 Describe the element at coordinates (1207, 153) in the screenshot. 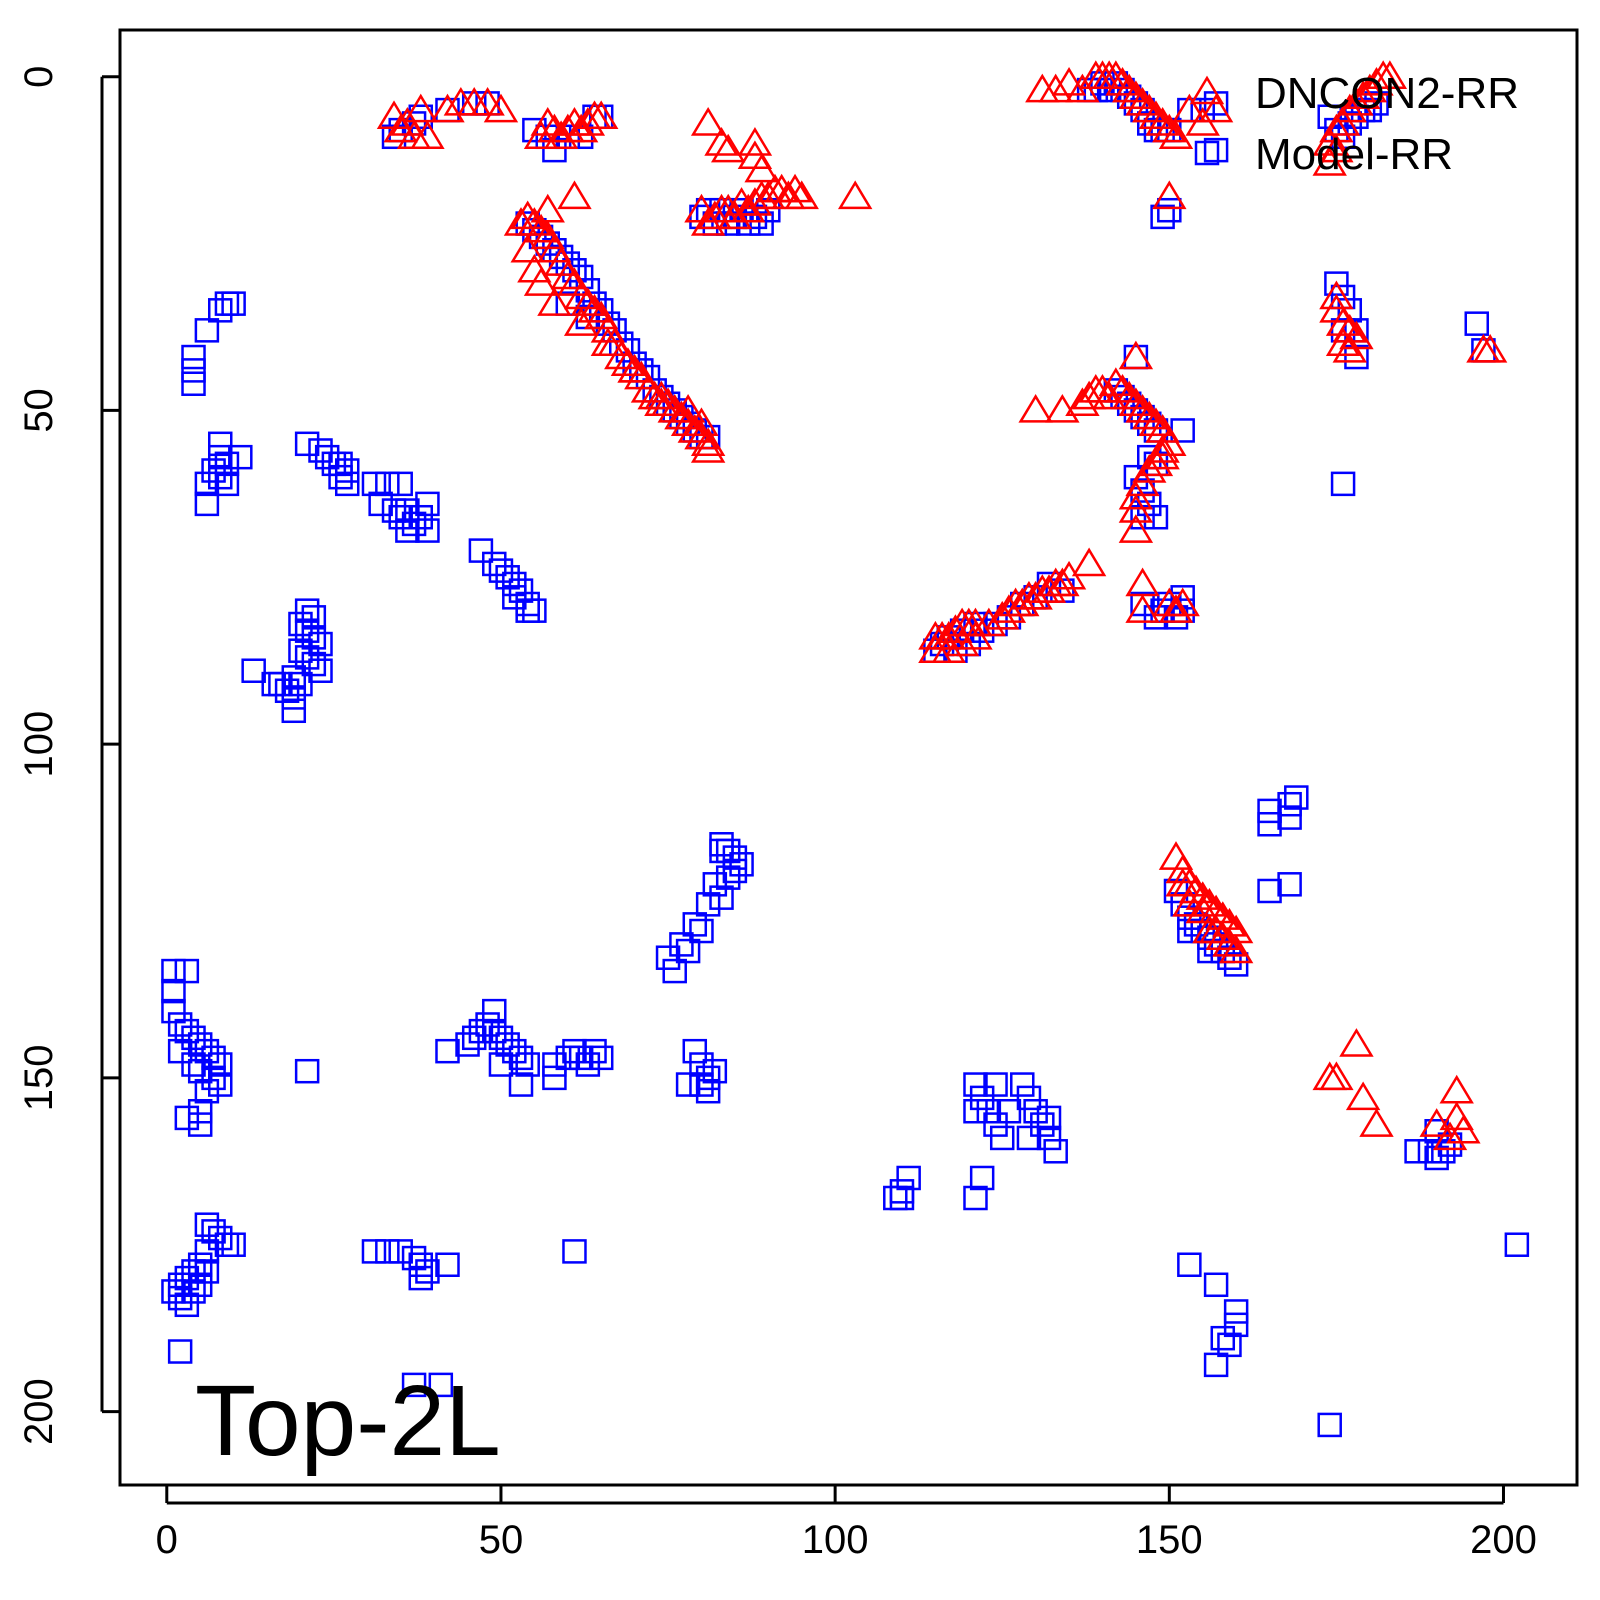

I see `legend-square-icon` at that location.